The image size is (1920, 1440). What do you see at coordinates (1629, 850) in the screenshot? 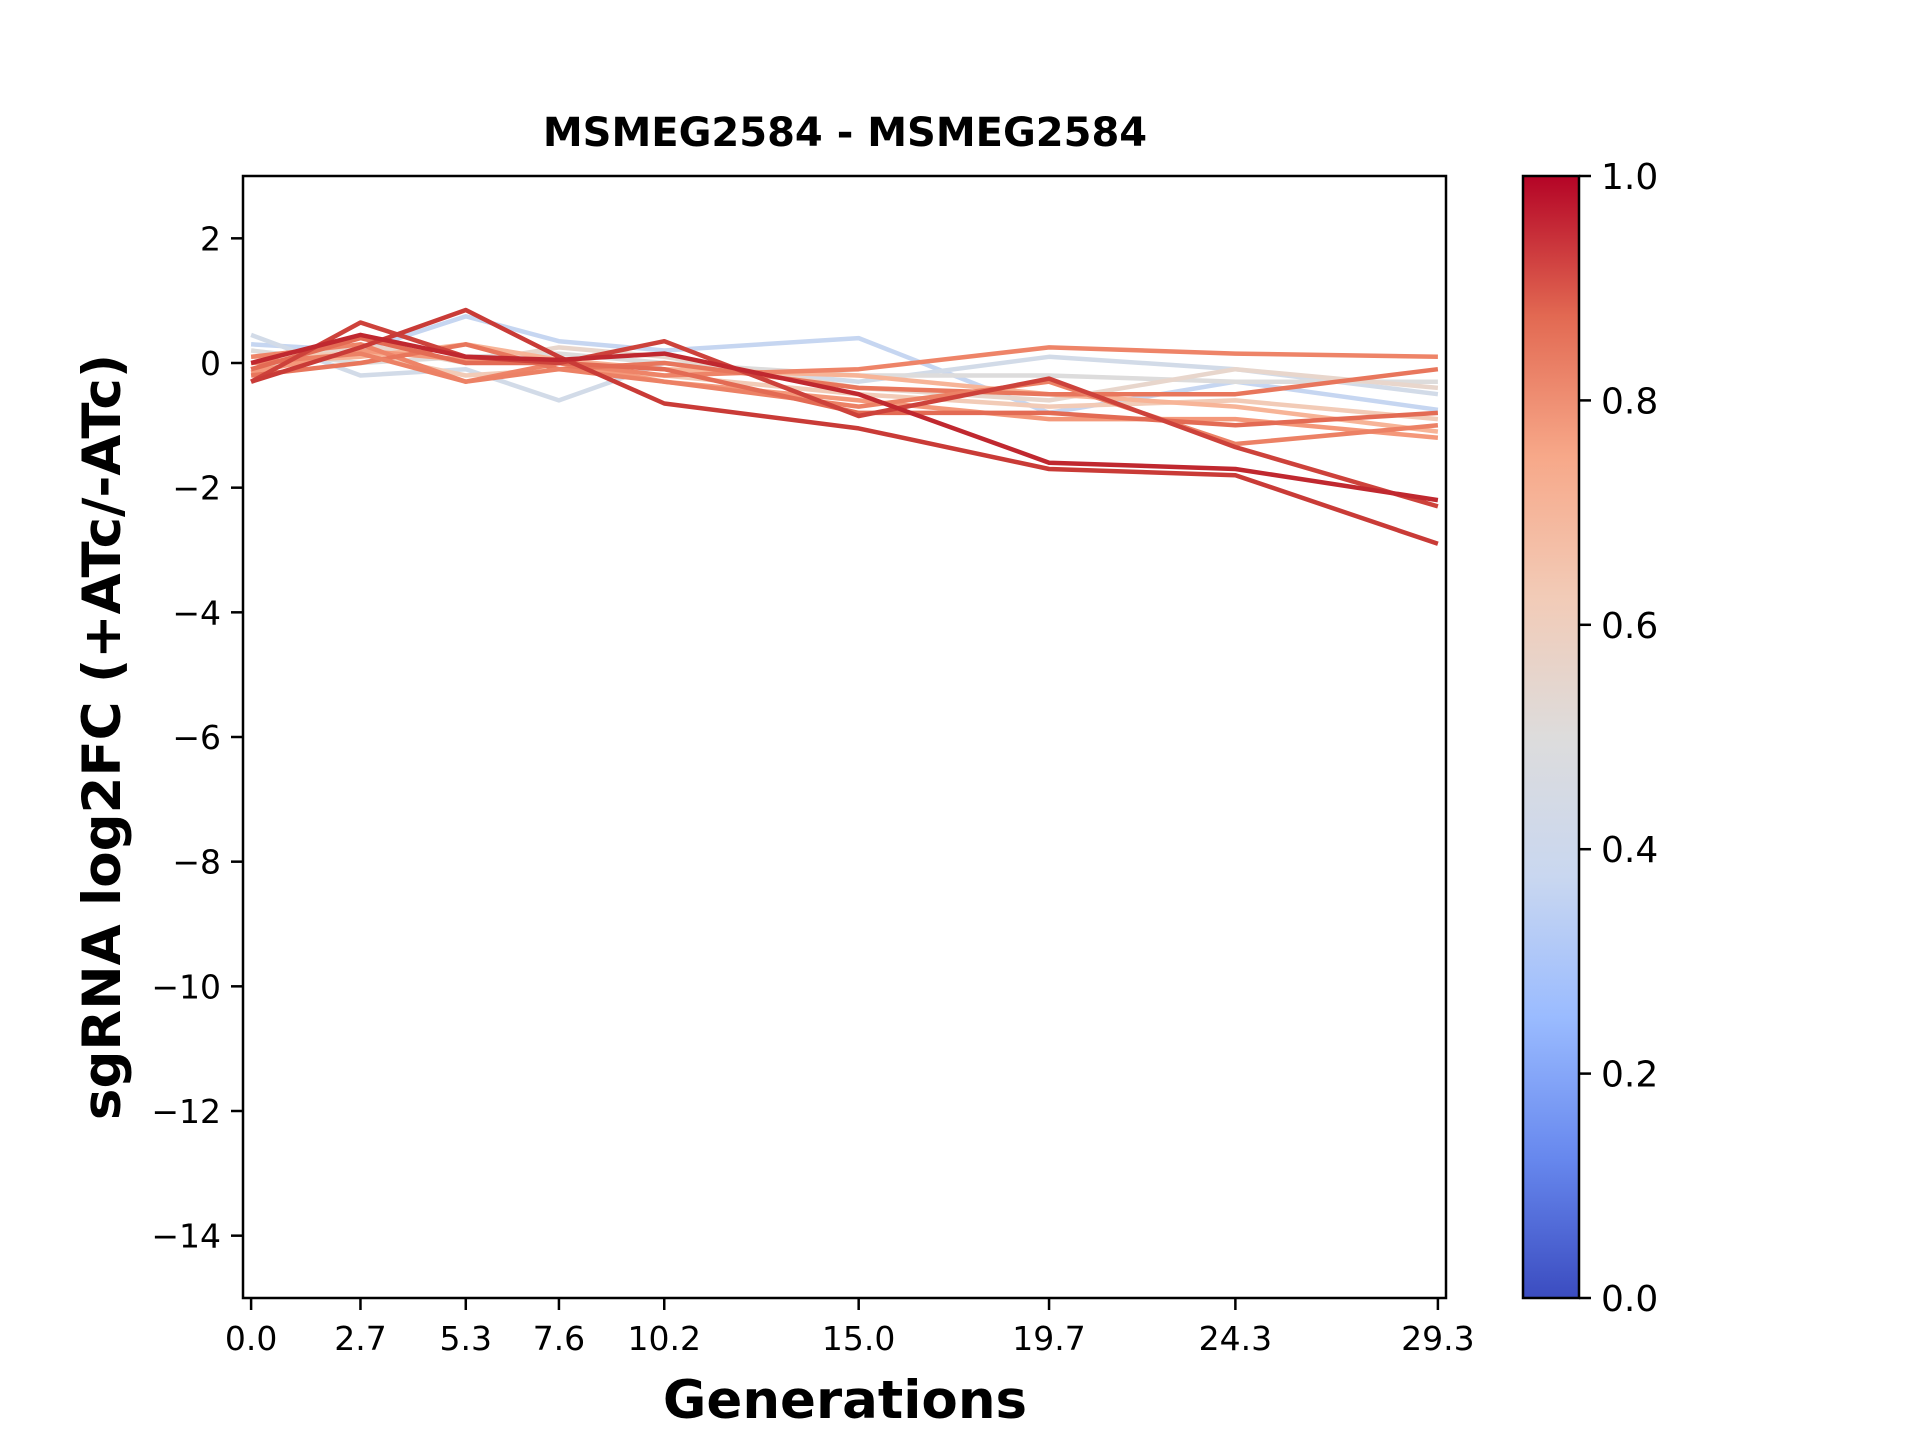
I see `colorbar-tick-label: 0.4` at bounding box center [1629, 850].